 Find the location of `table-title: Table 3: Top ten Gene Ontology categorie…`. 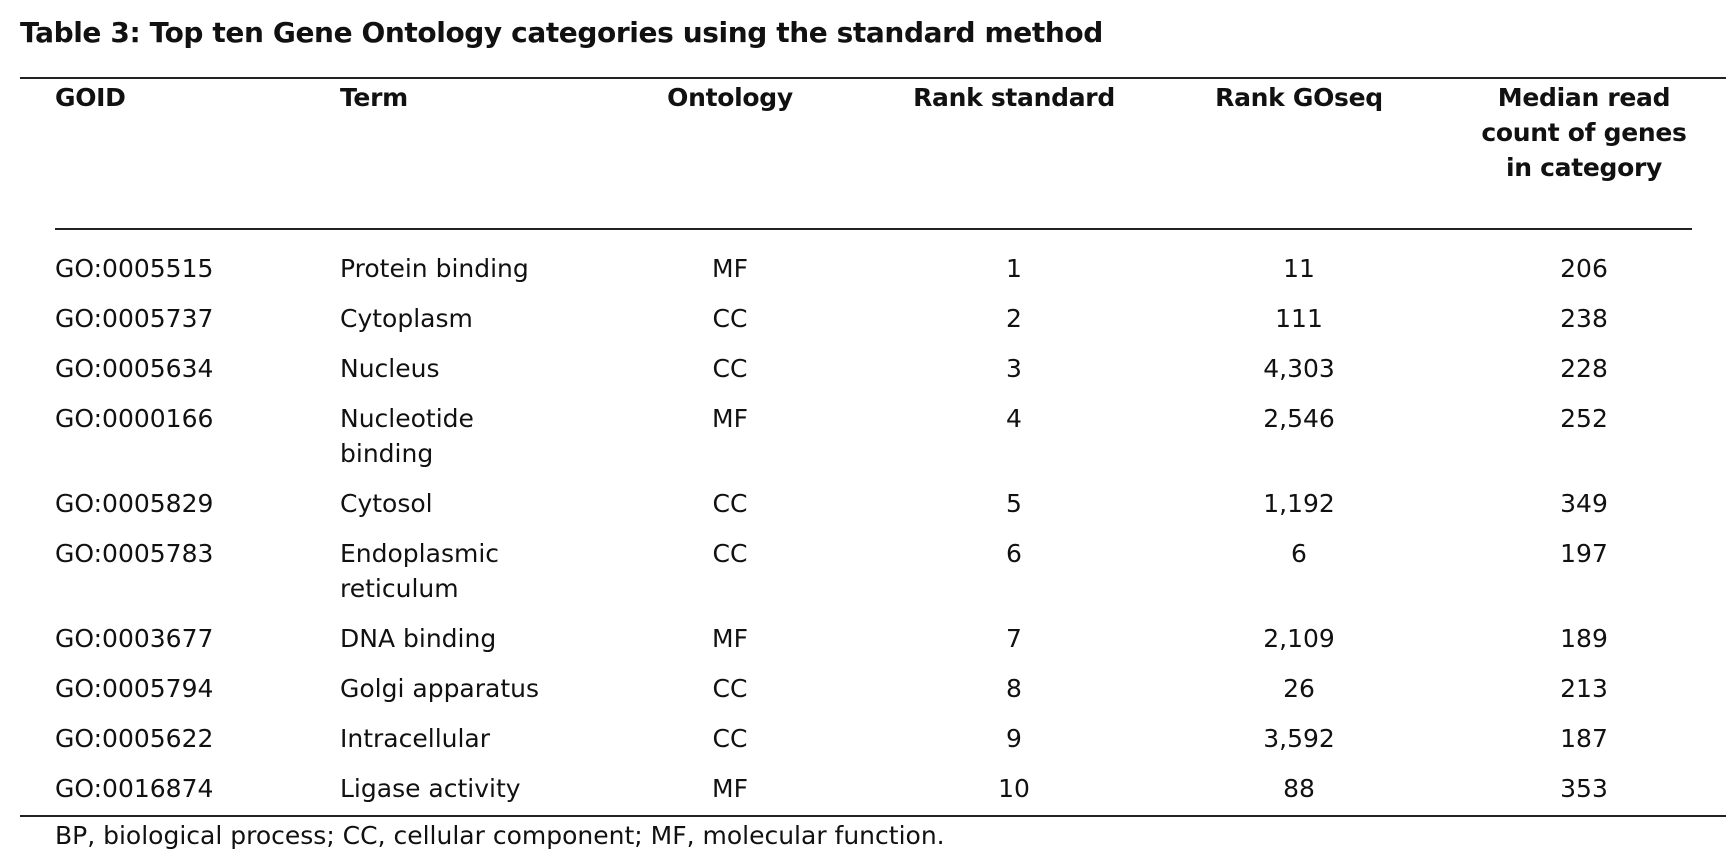

table-title: Table 3: Top ten Gene Ontology categorie… is located at coordinates (561, 32).